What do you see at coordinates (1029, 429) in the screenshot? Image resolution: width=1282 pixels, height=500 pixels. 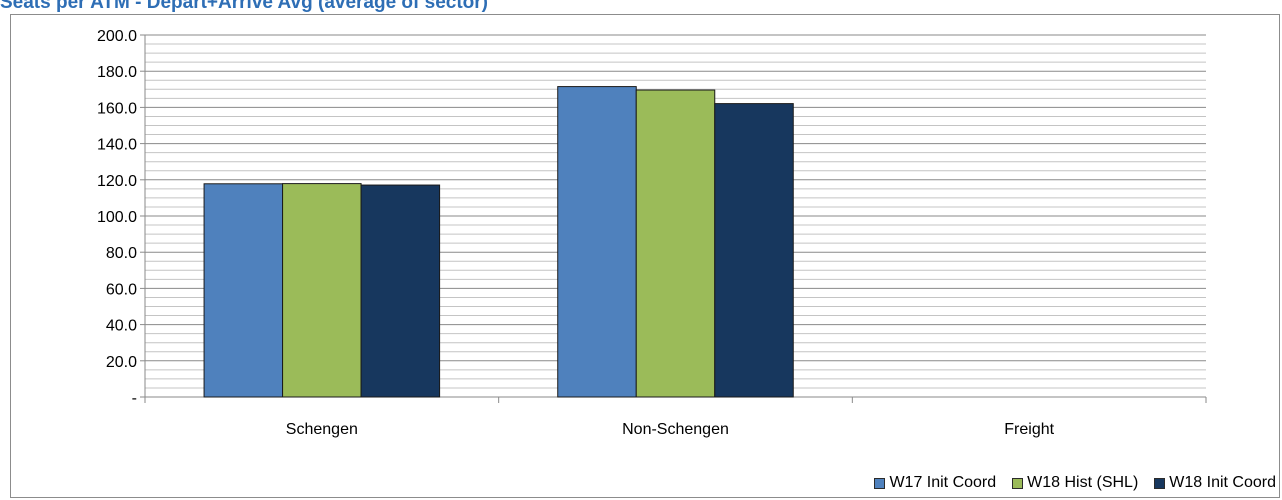 I see `x-category-label: Freight` at bounding box center [1029, 429].